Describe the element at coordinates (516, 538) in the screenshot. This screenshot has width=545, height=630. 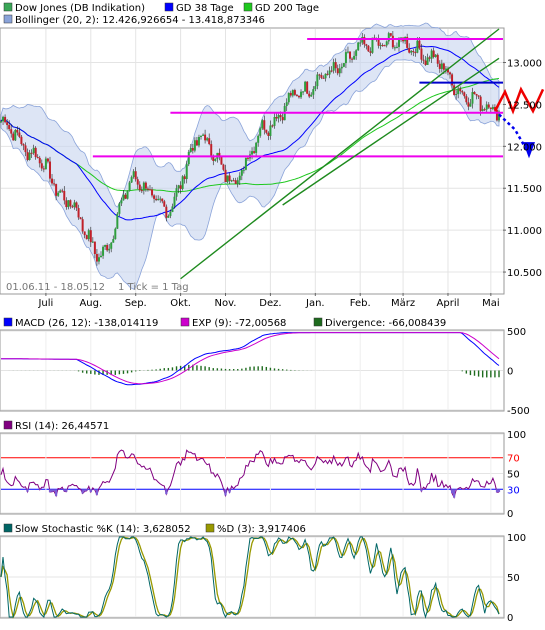
I see `stoch-tick-label: 100` at that location.